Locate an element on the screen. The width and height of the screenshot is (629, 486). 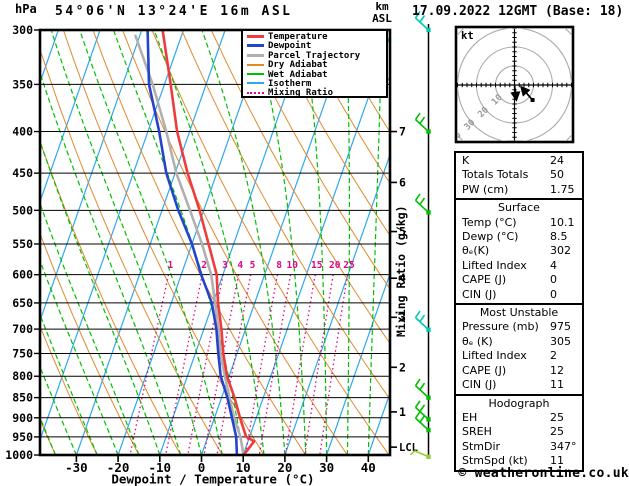
table-row-value: 975 is located at coordinates (560, 327).